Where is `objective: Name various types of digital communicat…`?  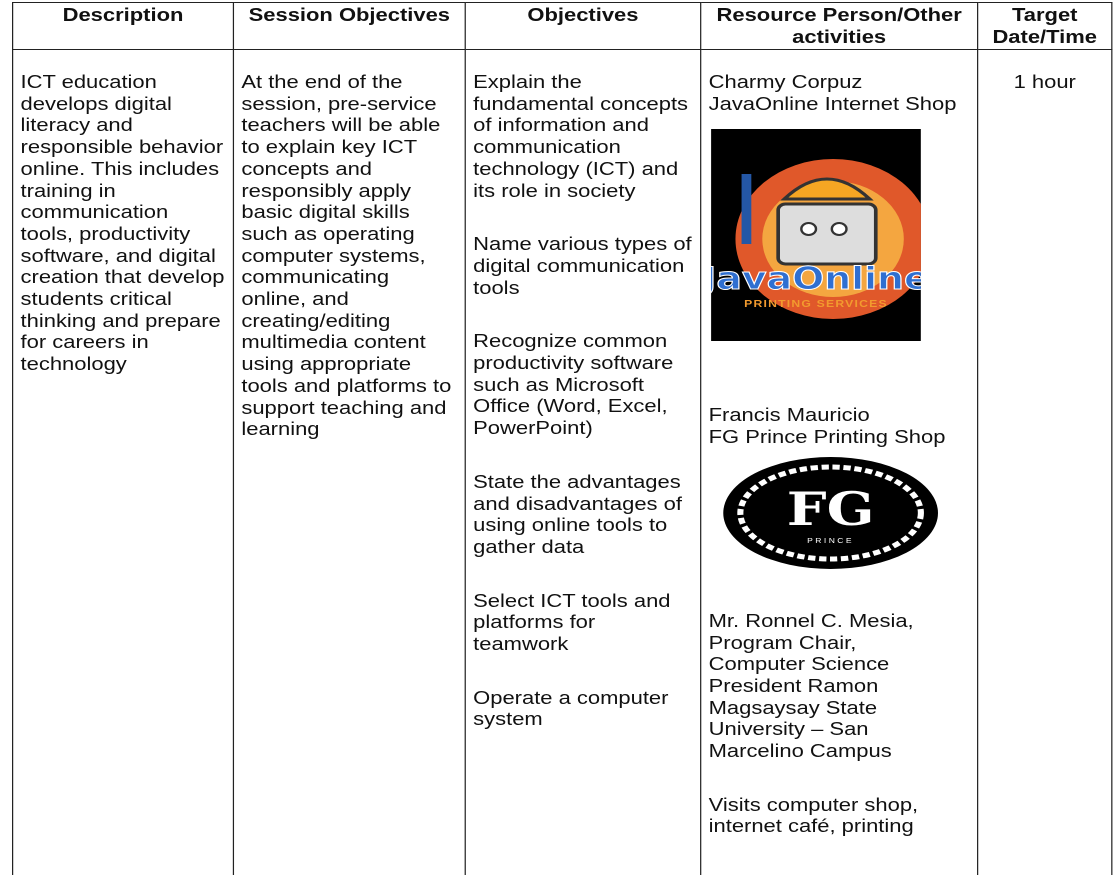 objective: Name various types of digital communicat… is located at coordinates (582, 266).